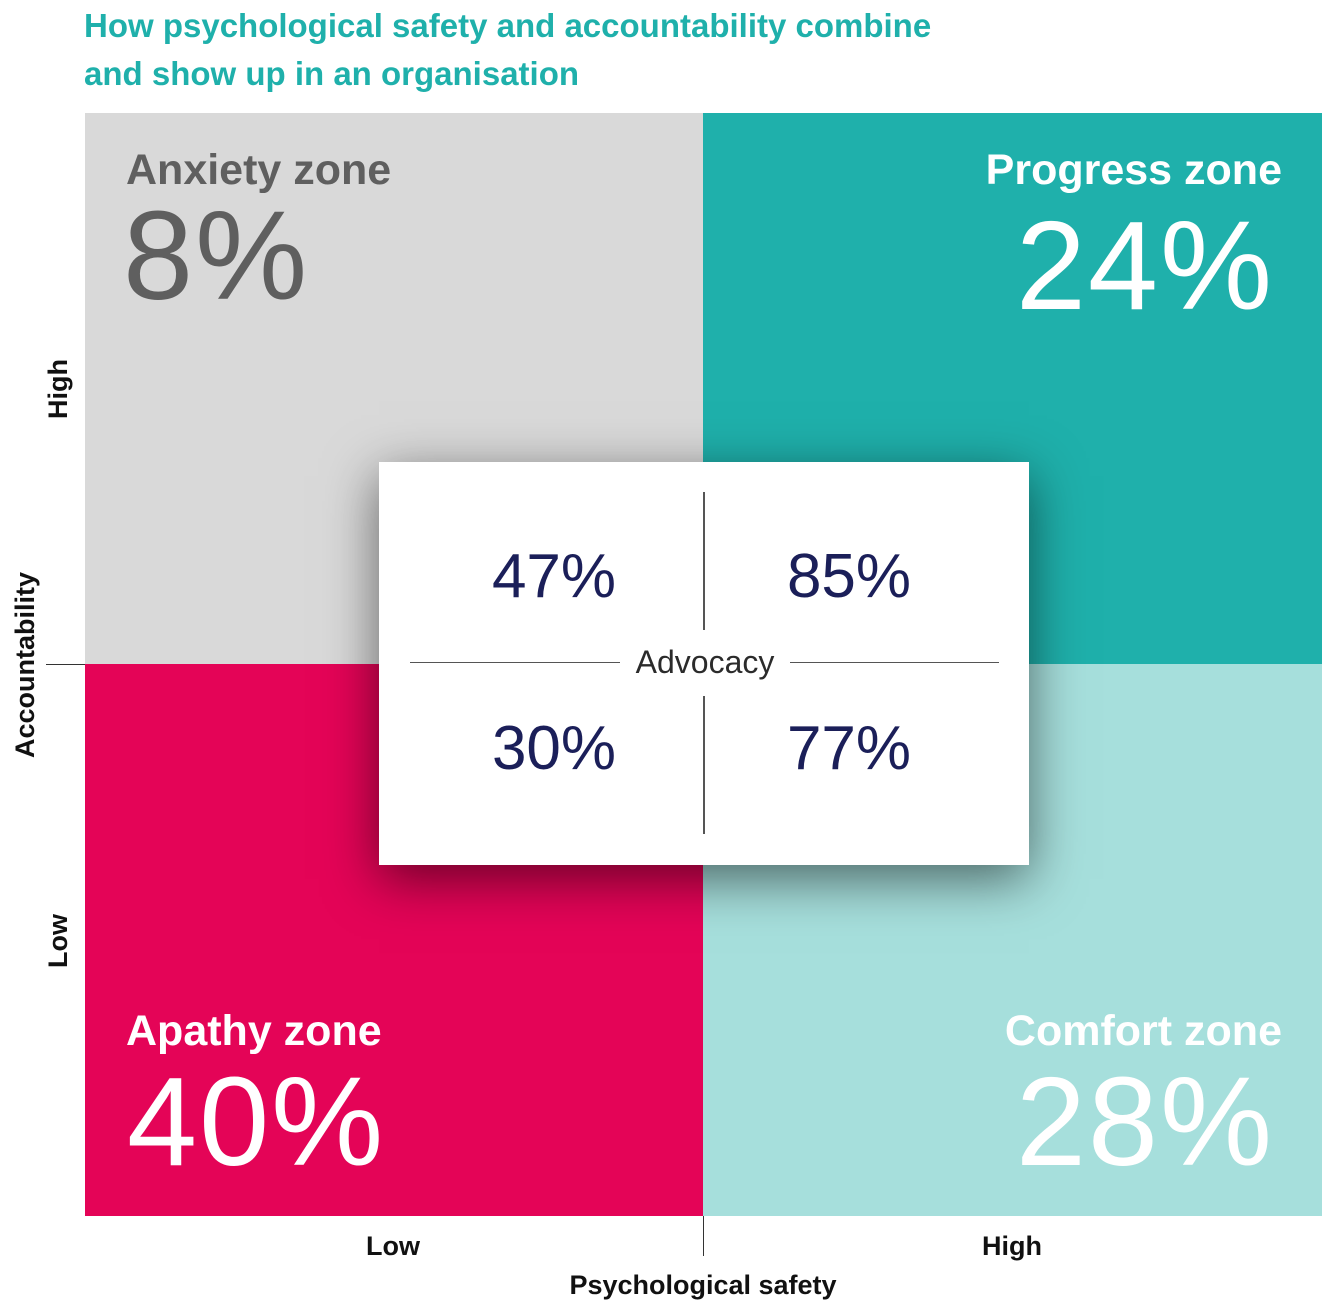  I want to click on apathy-zone-name: Apathy zone, so click(254, 1031).